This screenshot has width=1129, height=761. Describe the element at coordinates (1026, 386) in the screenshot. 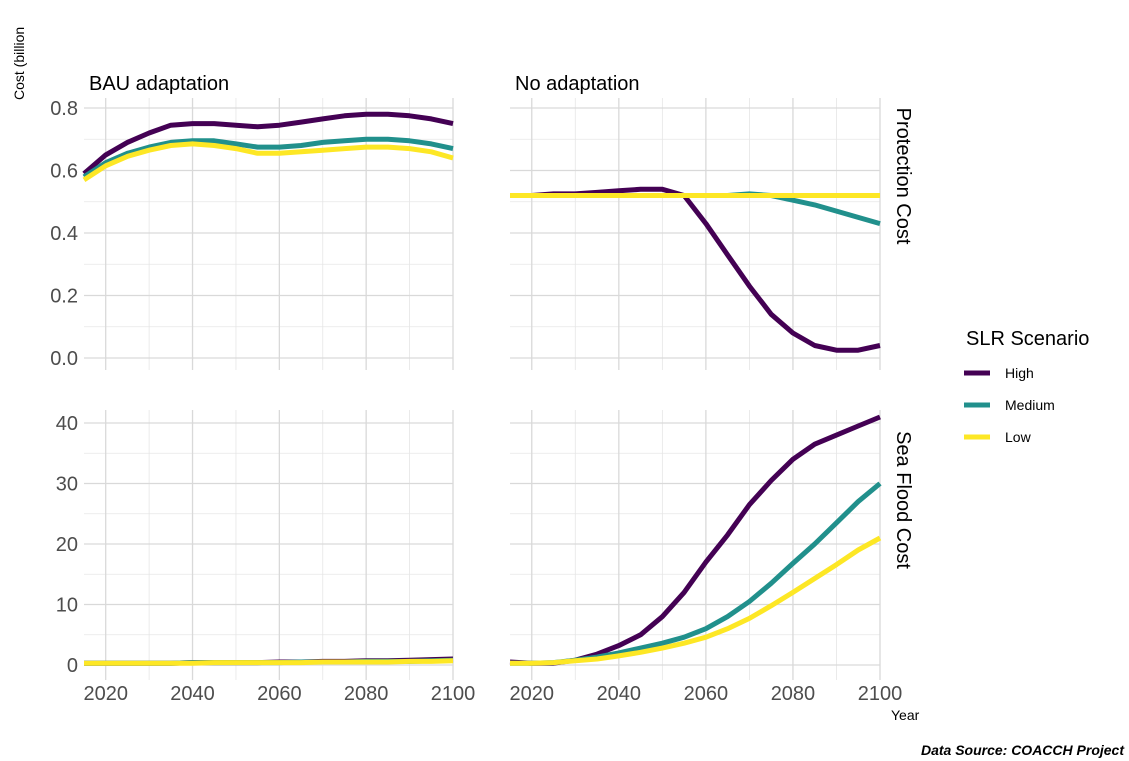

I see `legend: SLR Scenario High Medium Low` at that location.